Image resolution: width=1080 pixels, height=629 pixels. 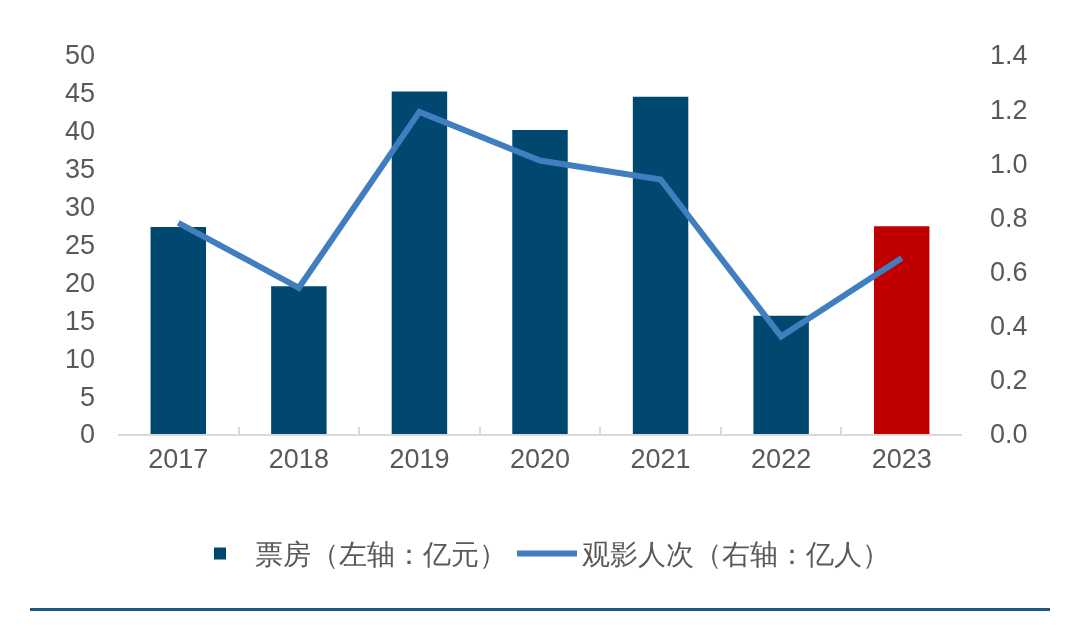 What do you see at coordinates (79, 320) in the screenshot?
I see `y-tick-label: 15` at bounding box center [79, 320].